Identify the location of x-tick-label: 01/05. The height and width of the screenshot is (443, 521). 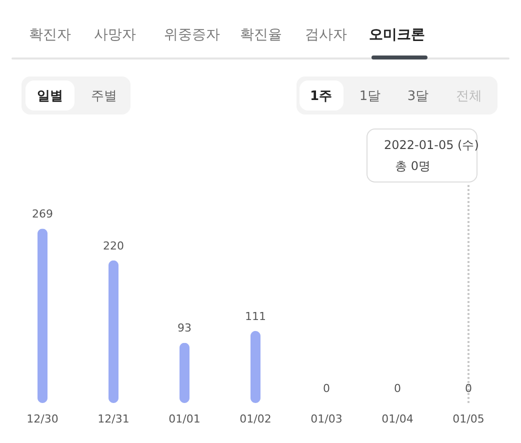
(468, 419).